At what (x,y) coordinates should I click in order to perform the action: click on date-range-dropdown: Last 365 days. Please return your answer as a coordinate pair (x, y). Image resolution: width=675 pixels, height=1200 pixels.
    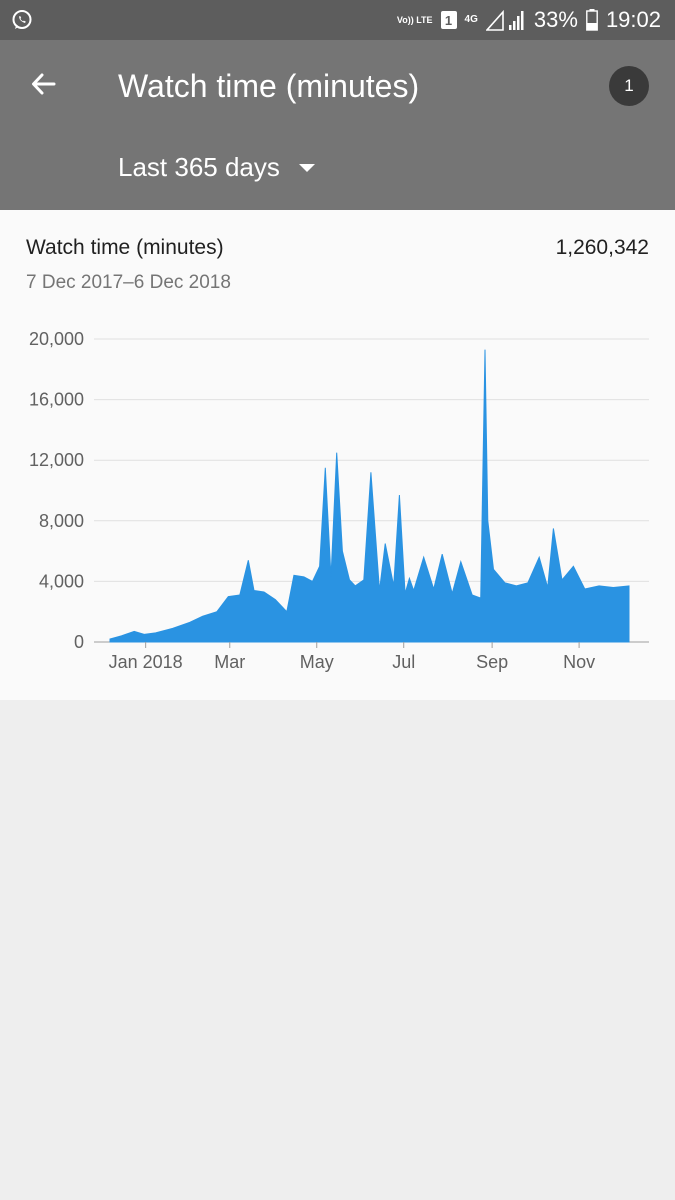
    Looking at the image, I should click on (217, 167).